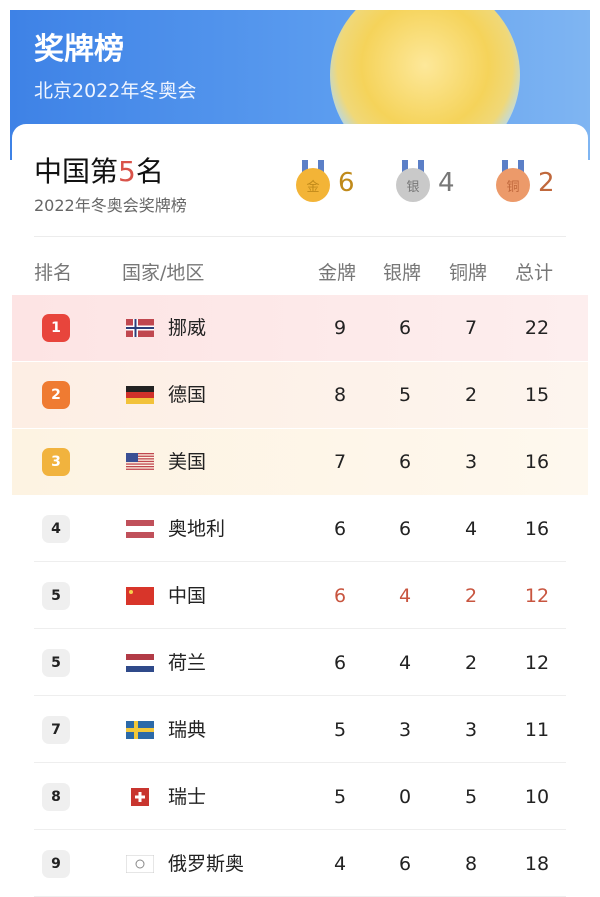 The width and height of the screenshot is (600, 897). Describe the element at coordinates (187, 395) in the screenshot. I see `country-name: 德国` at that location.